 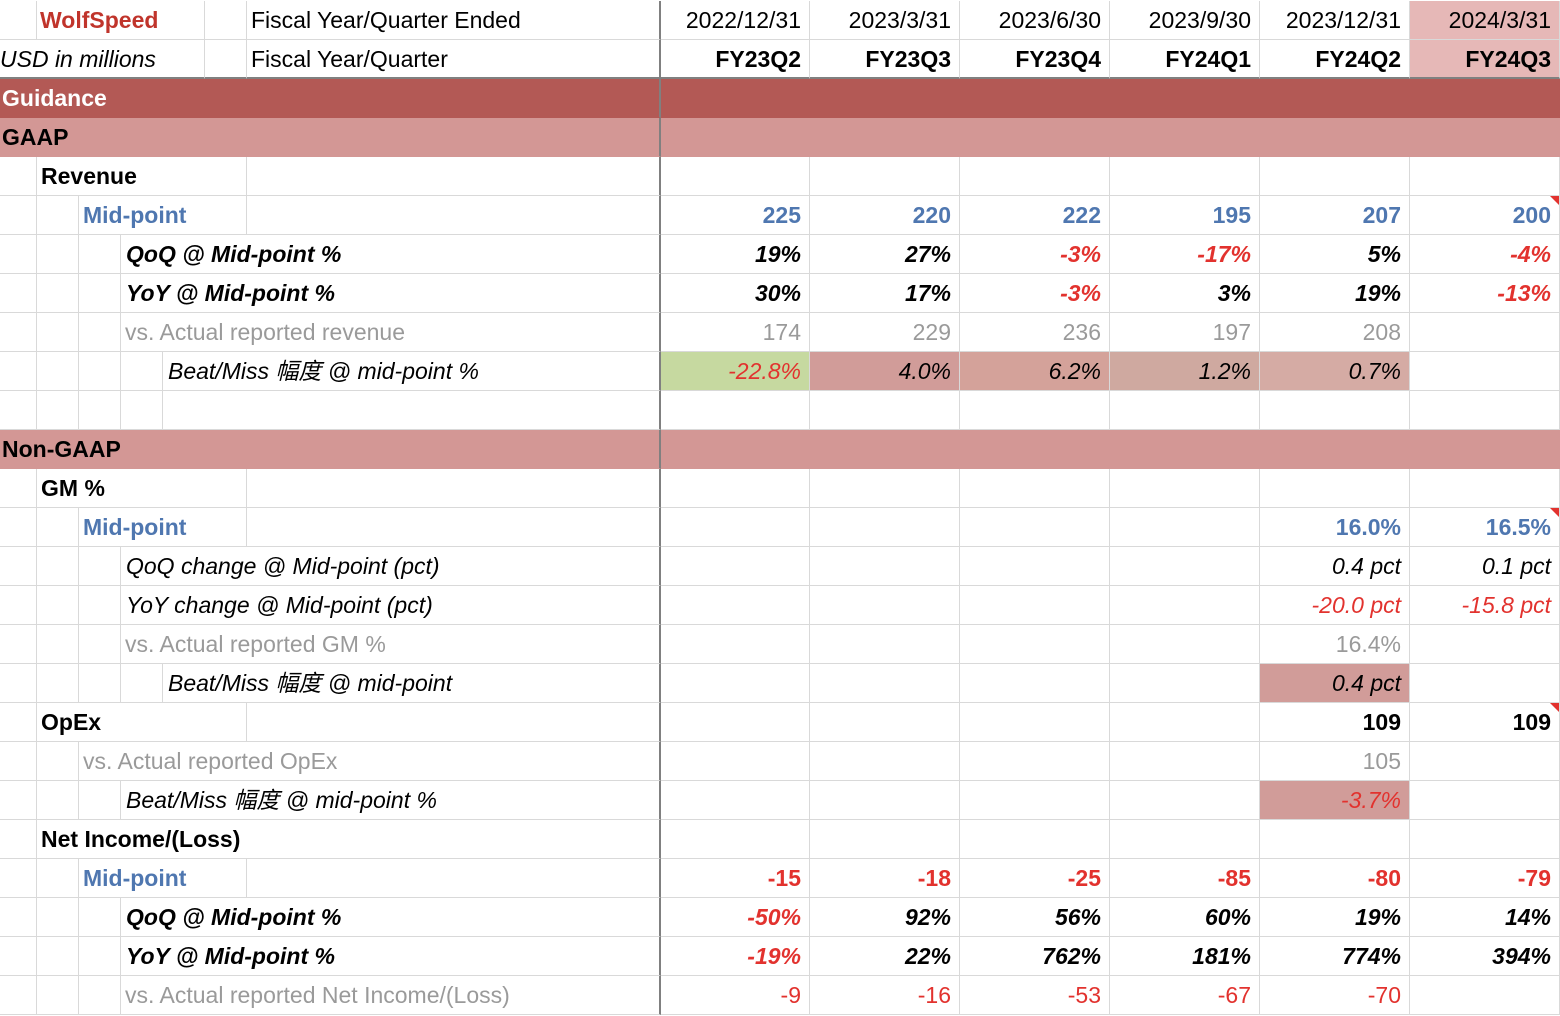 What do you see at coordinates (391, 917) in the screenshot?
I see `row-label-qoq: QoQ @ Mid-point %` at bounding box center [391, 917].